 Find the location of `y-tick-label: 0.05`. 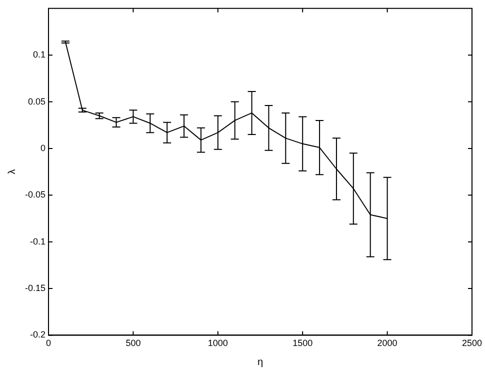

y-tick-label: 0.05 is located at coordinates (37, 101).